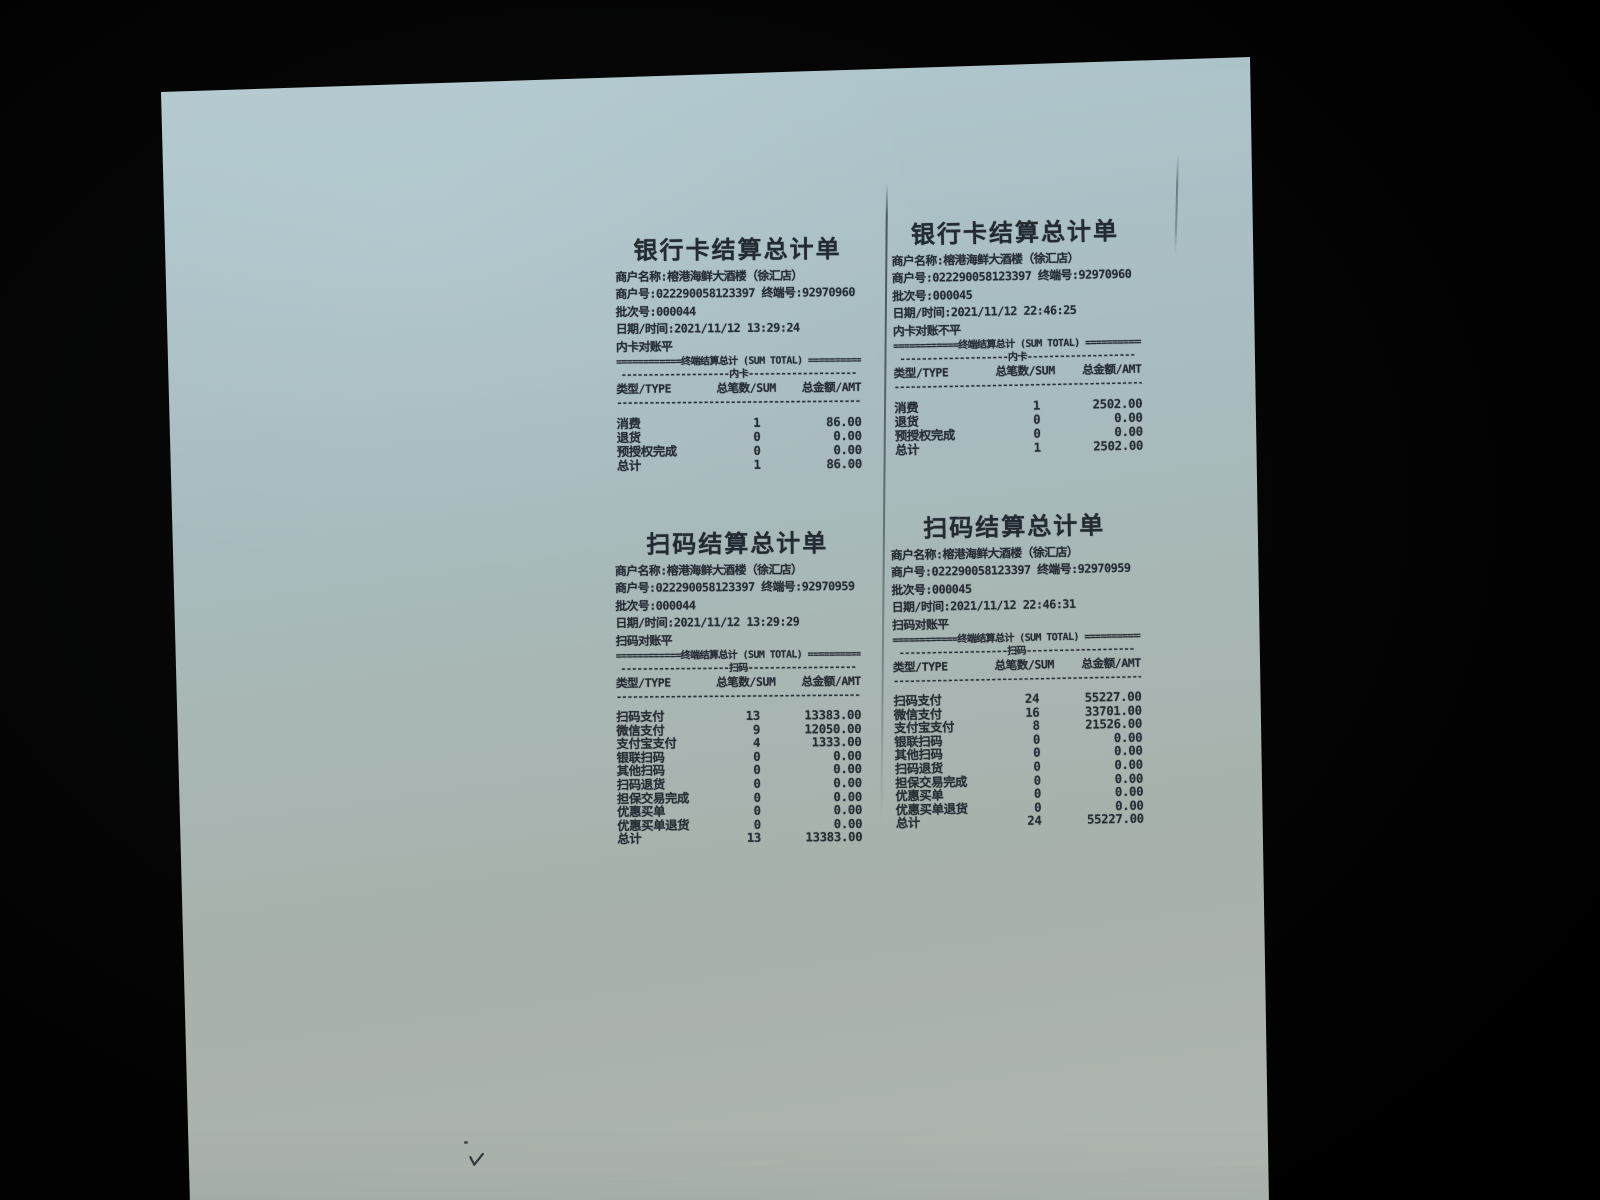 The width and height of the screenshot is (1600, 1200). What do you see at coordinates (1018, 427) in the screenshot?
I see `table-rows: 消费 1 2502.00 退货 0 0.00 预授权完成 0 0.00 总计 1 2502.00` at bounding box center [1018, 427].